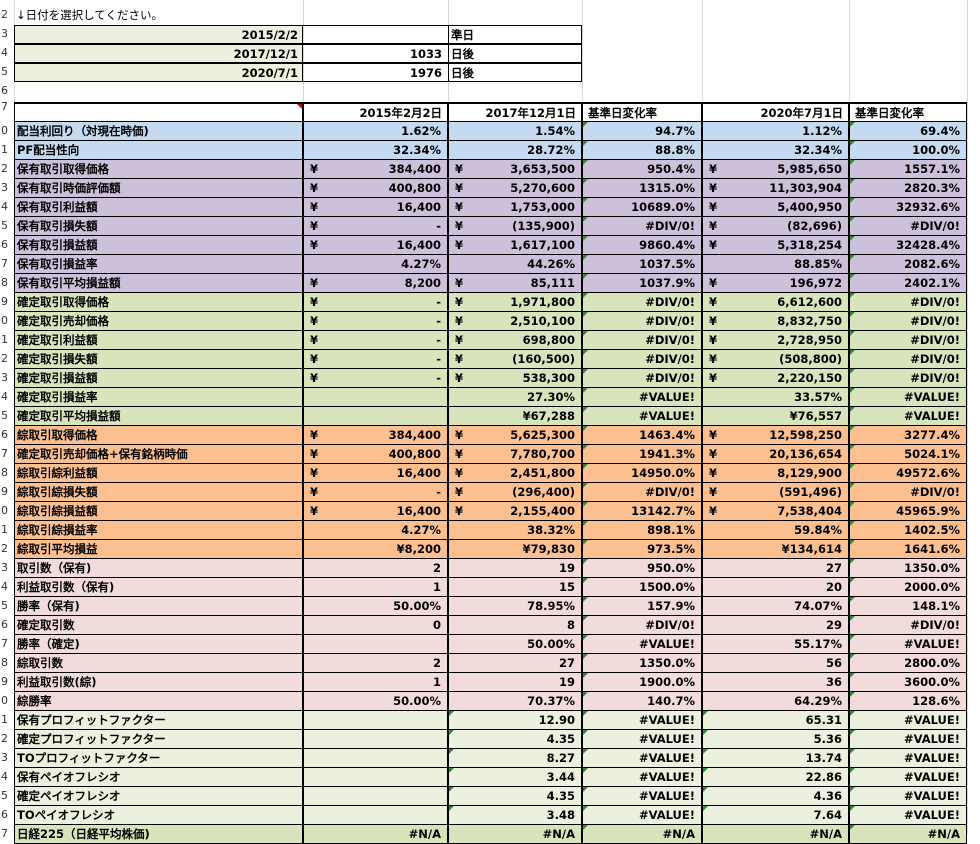  Describe the element at coordinates (4, 33) in the screenshot. I see `row-number: 3` at that location.